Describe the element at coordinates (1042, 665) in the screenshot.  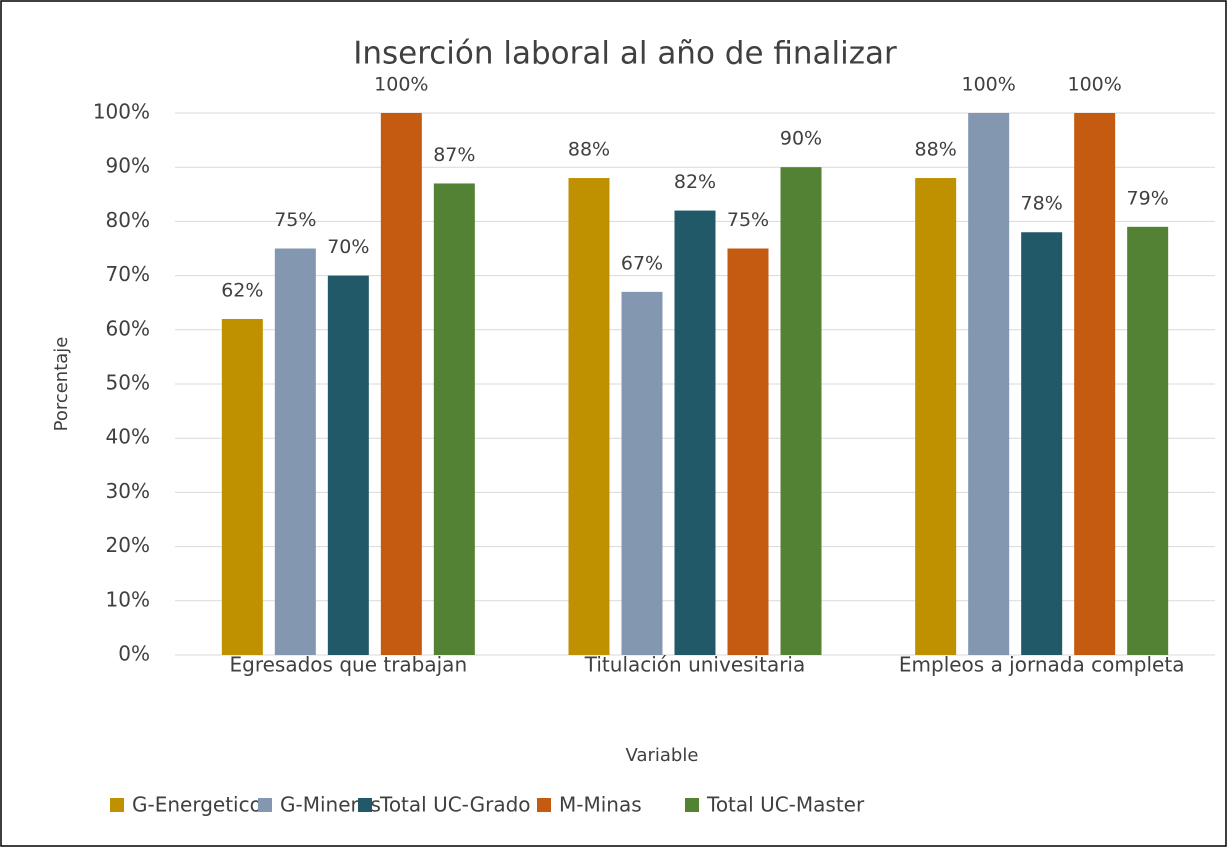
I see `x-tick-label: Empleos a jornada completa` at that location.